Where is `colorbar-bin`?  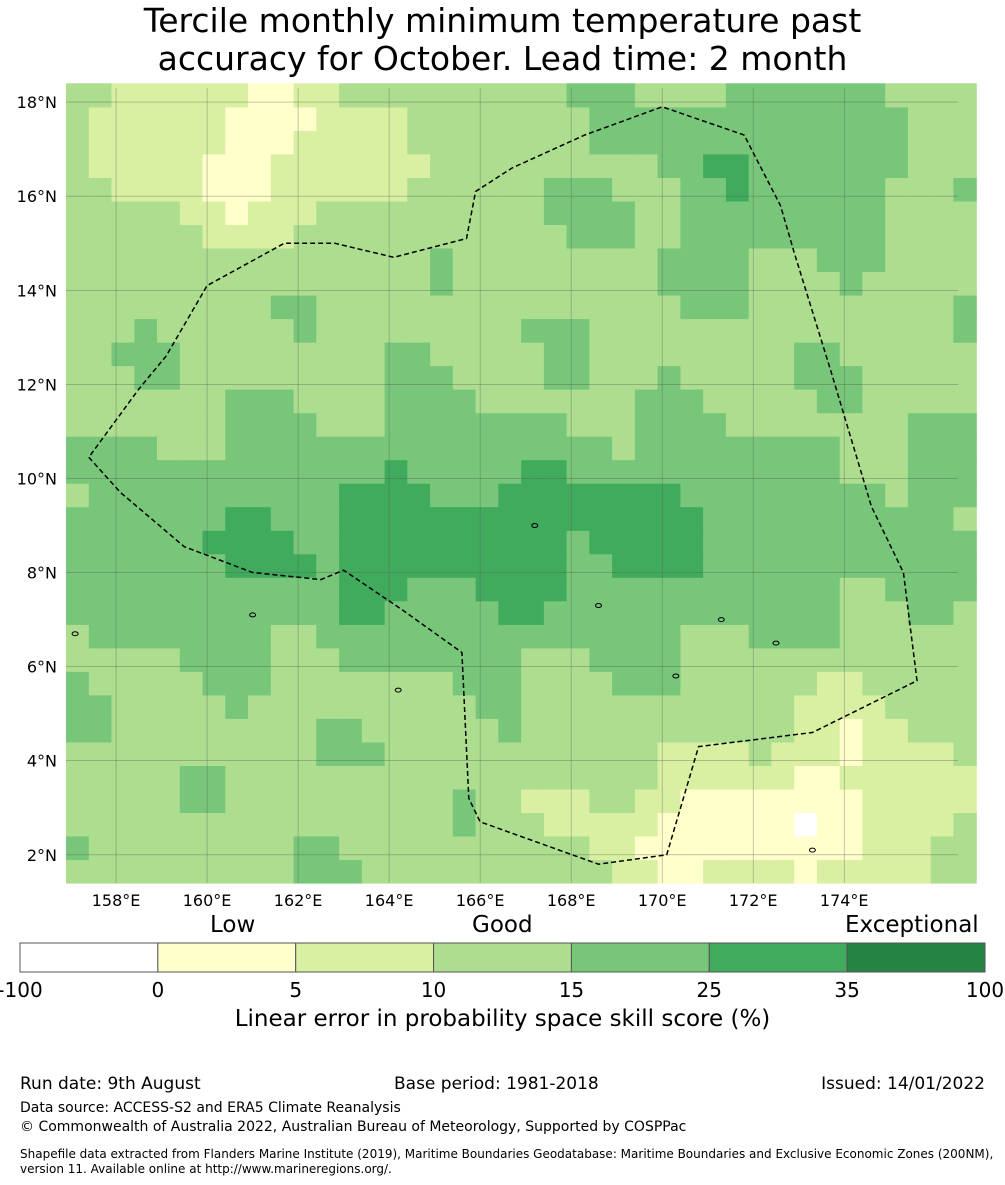 colorbar-bin is located at coordinates (778, 957).